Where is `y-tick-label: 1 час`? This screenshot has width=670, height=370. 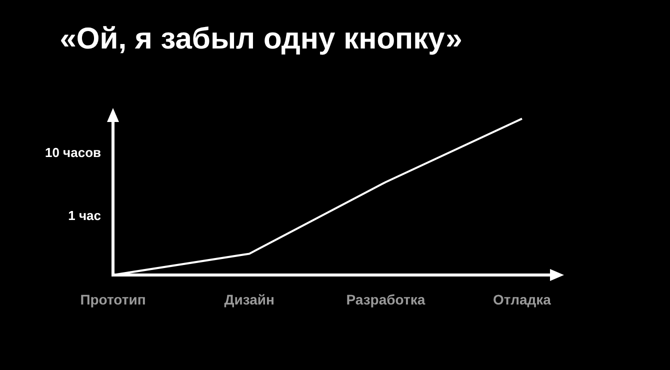 y-tick-label: 1 час is located at coordinates (84, 216).